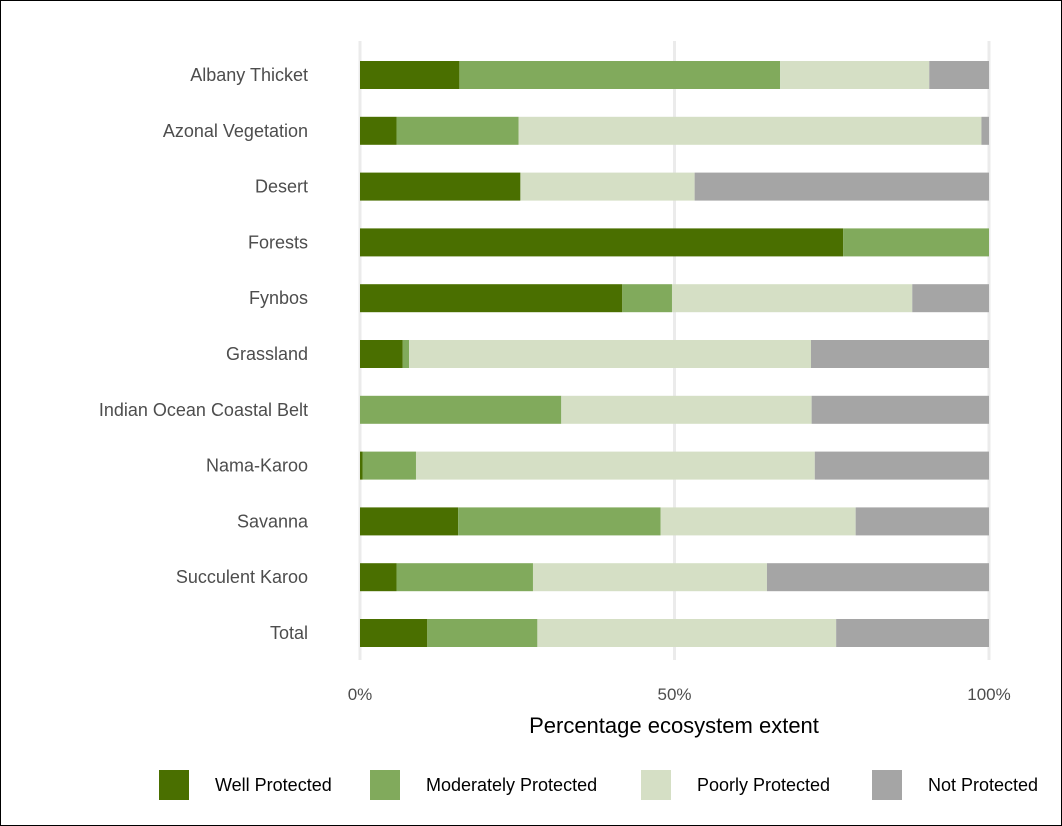  What do you see at coordinates (278, 242) in the screenshot?
I see `category-label: Forests` at bounding box center [278, 242].